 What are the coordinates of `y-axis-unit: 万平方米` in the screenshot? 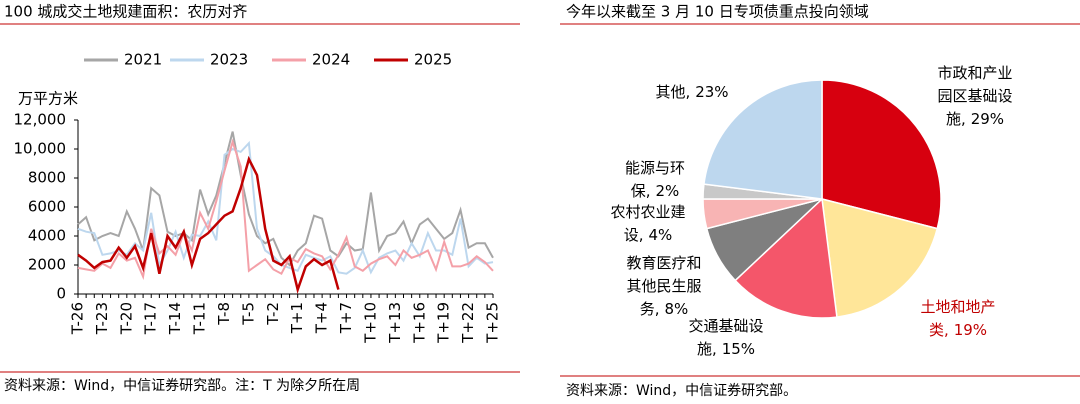 It's located at (48, 99).